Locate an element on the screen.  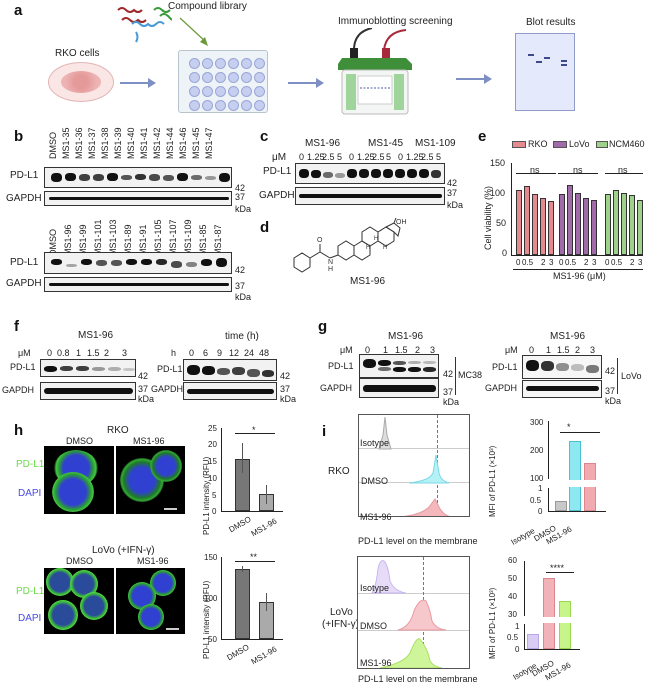
lane-label: MS1-105 is located at coordinates (158, 237).